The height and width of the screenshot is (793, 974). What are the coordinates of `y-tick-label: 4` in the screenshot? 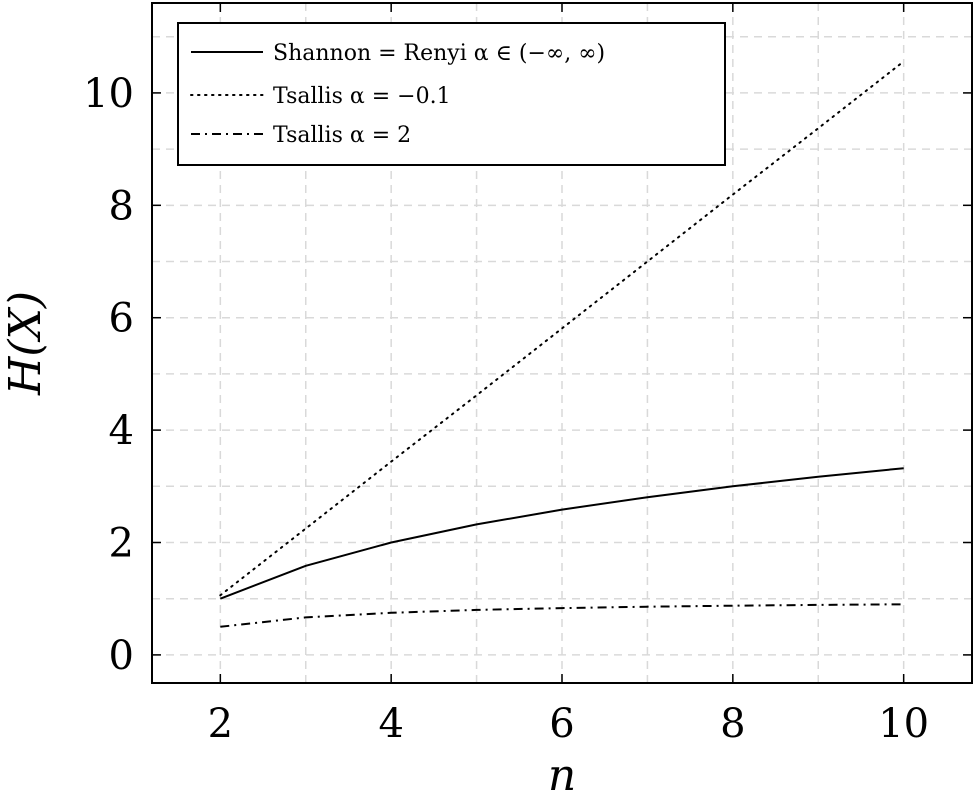 It's located at (121, 431).